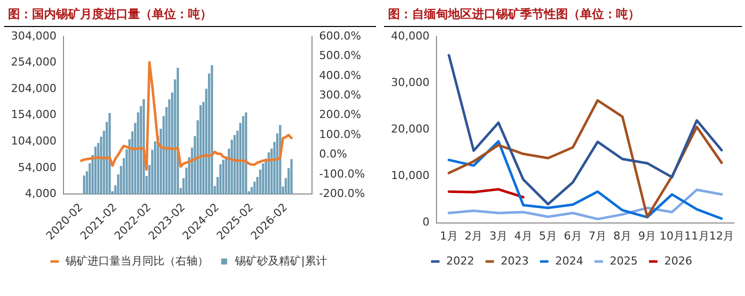  Describe the element at coordinates (342, 193) in the screenshot. I see `y2-tick-label: -200.0%` at that location.